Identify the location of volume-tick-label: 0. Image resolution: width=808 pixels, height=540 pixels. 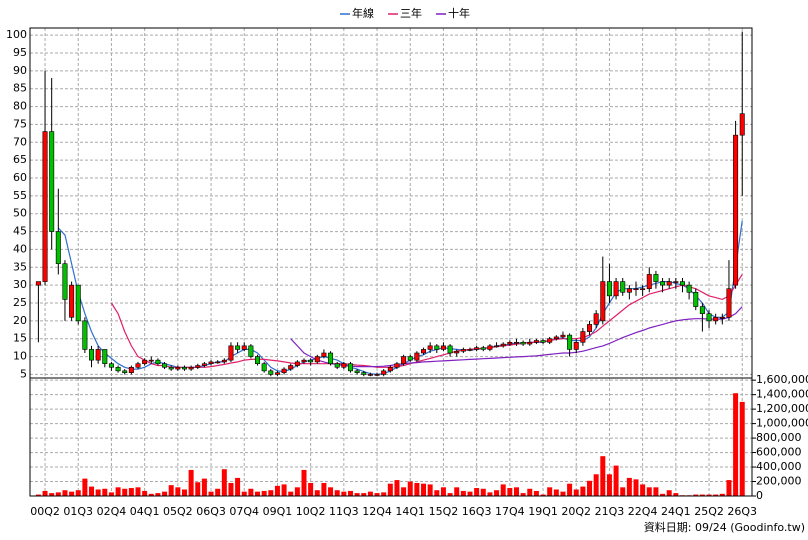
(759, 495).